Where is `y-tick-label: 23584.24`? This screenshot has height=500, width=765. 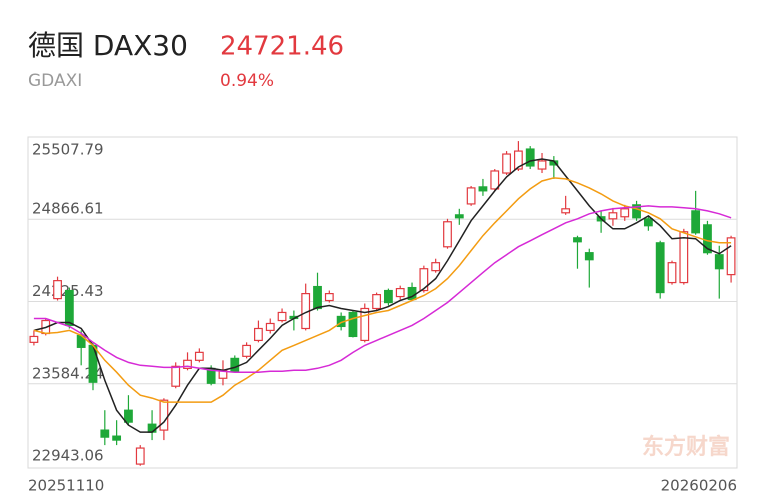
y-tick-label: 23584.24 is located at coordinates (68, 373).